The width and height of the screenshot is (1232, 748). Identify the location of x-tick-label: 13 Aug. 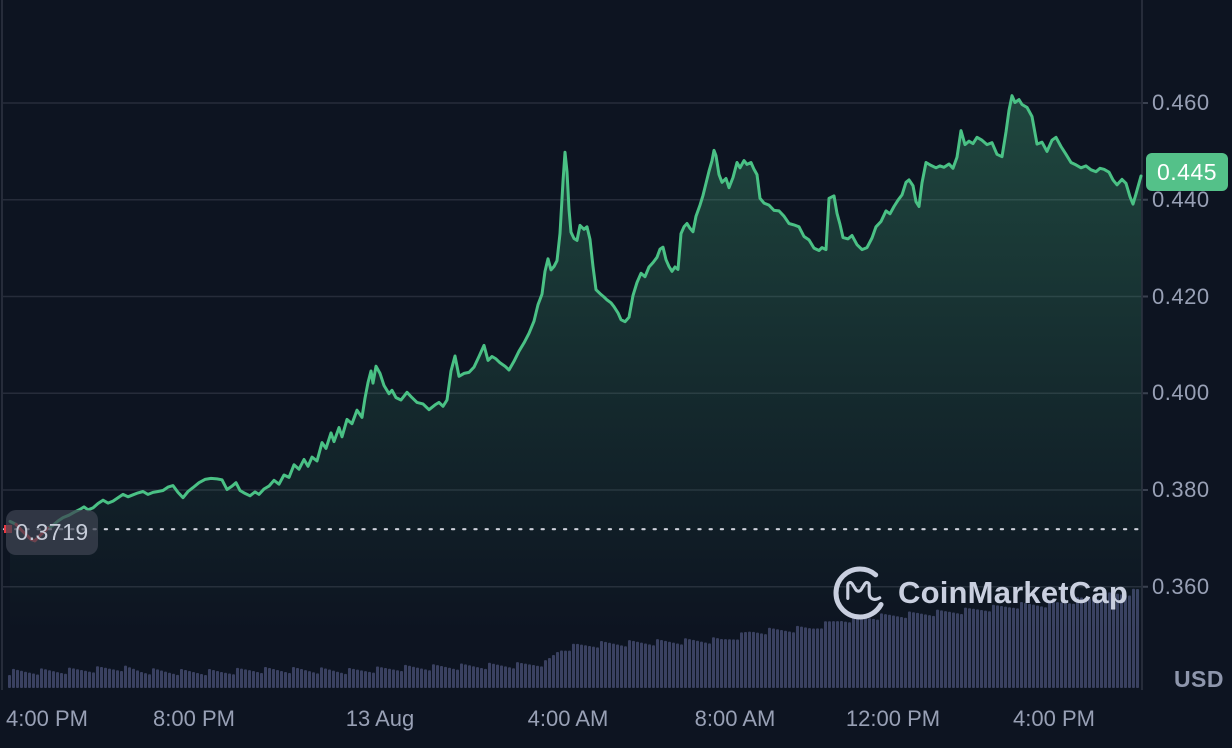
(380, 718).